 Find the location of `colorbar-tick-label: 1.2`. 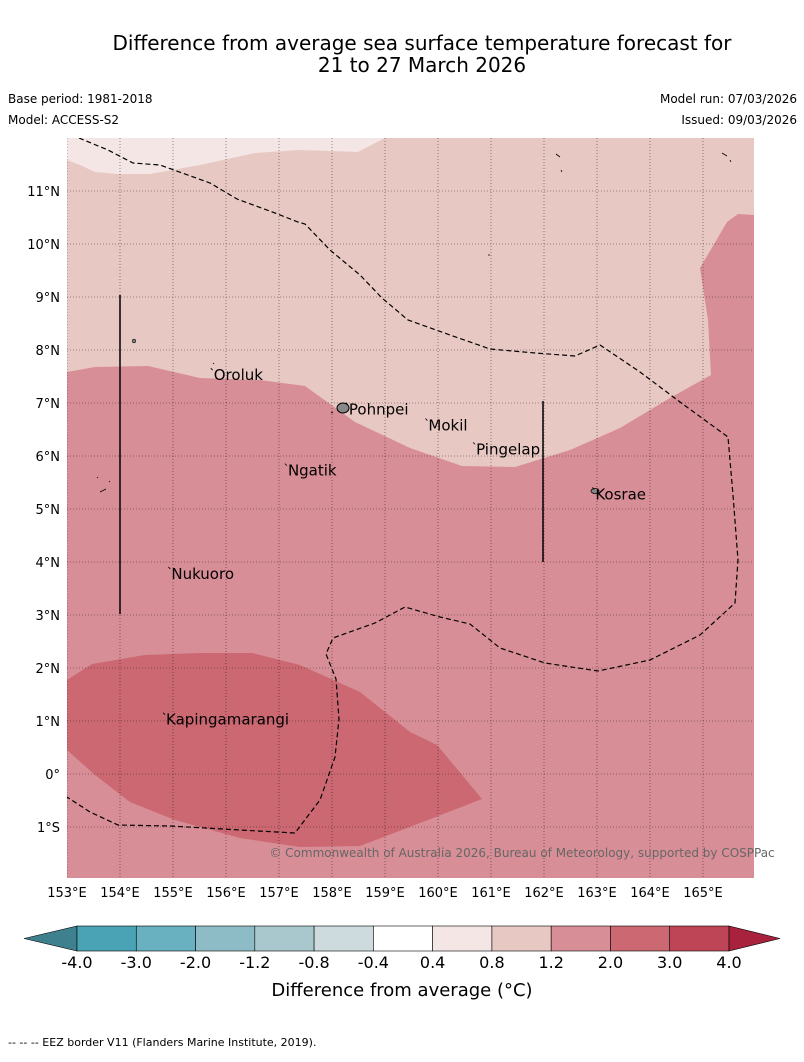

colorbar-tick-label: 1.2 is located at coordinates (550, 962).